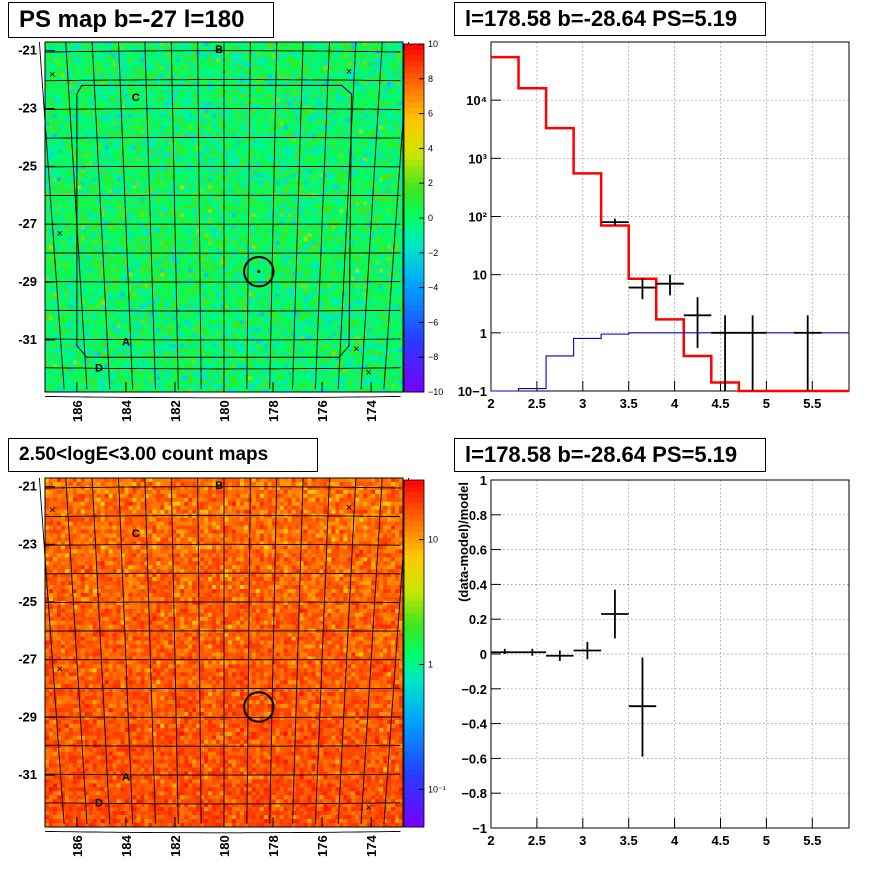 Image resolution: width=896 pixels, height=872 pixels. I want to click on x-tick-label: 184, so click(126, 846).